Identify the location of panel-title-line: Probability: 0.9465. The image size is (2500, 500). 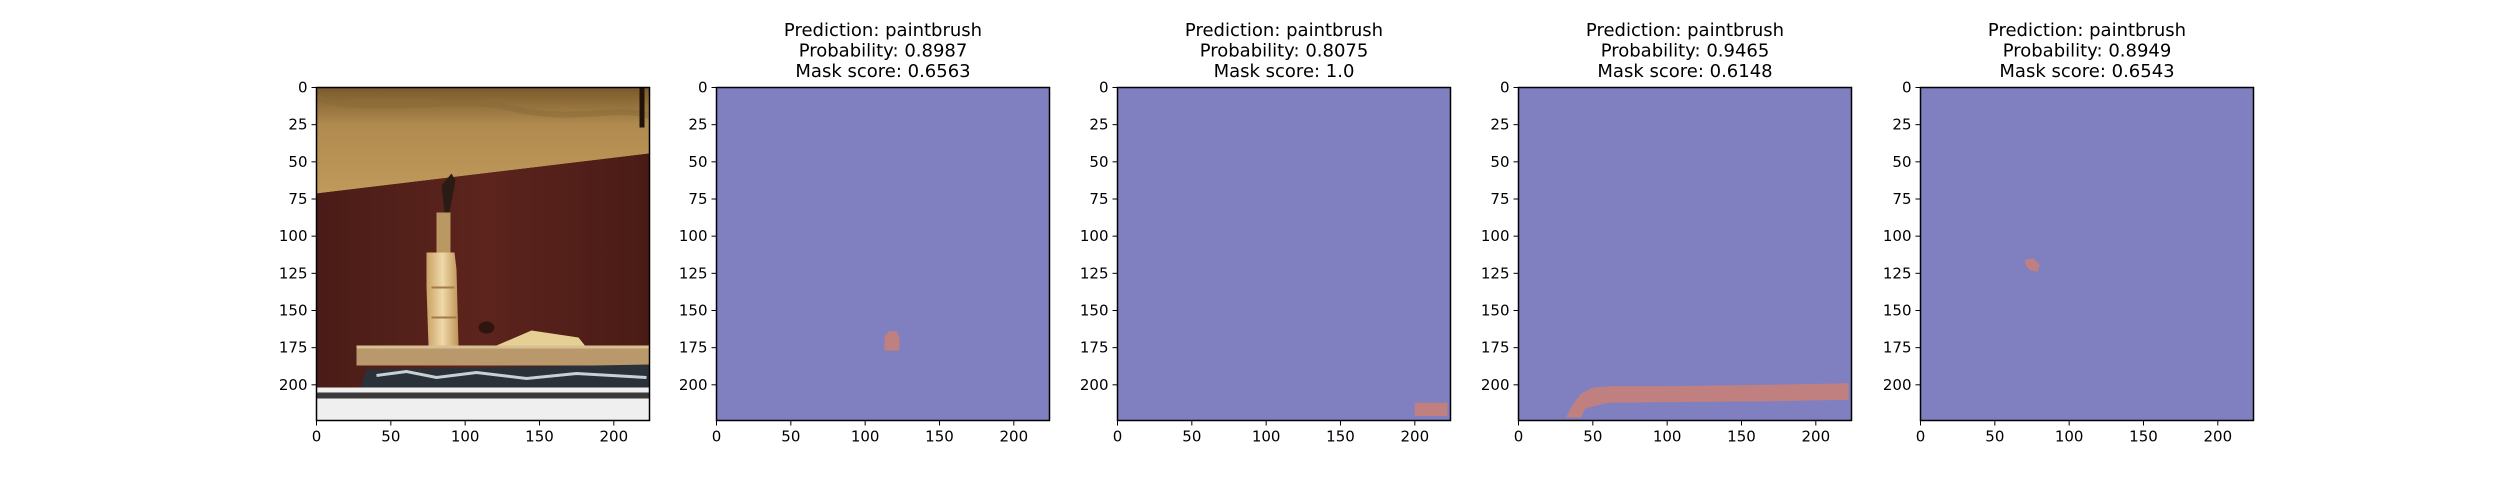
(1685, 51).